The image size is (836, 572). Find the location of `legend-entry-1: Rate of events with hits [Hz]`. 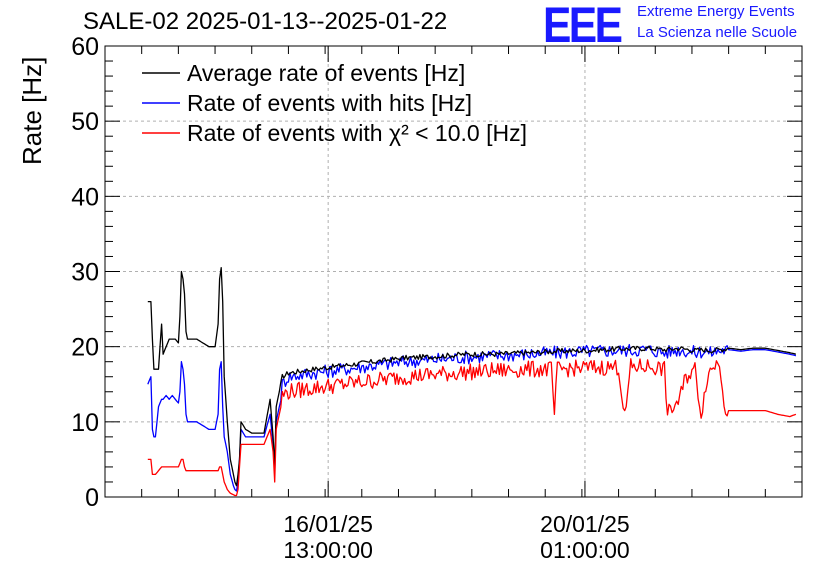

legend-entry-1: Rate of events with hits [Hz] is located at coordinates (329, 103).